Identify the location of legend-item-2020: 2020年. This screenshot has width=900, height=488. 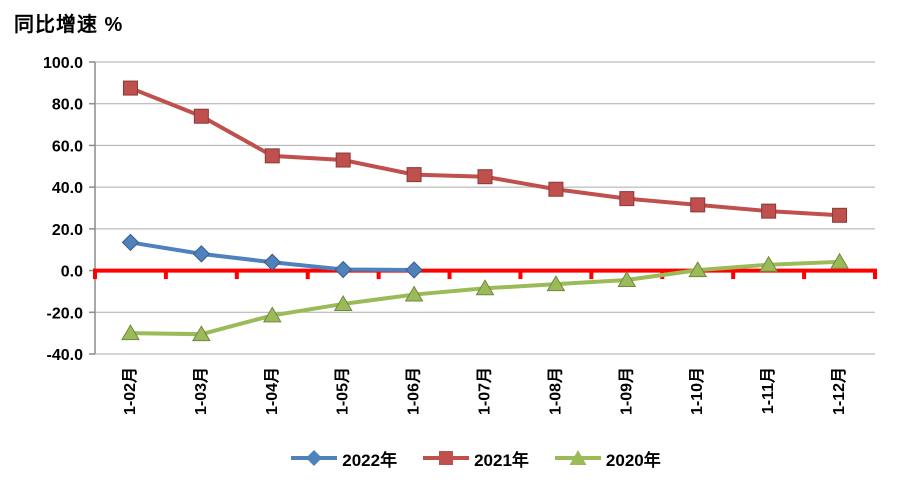
(607, 458).